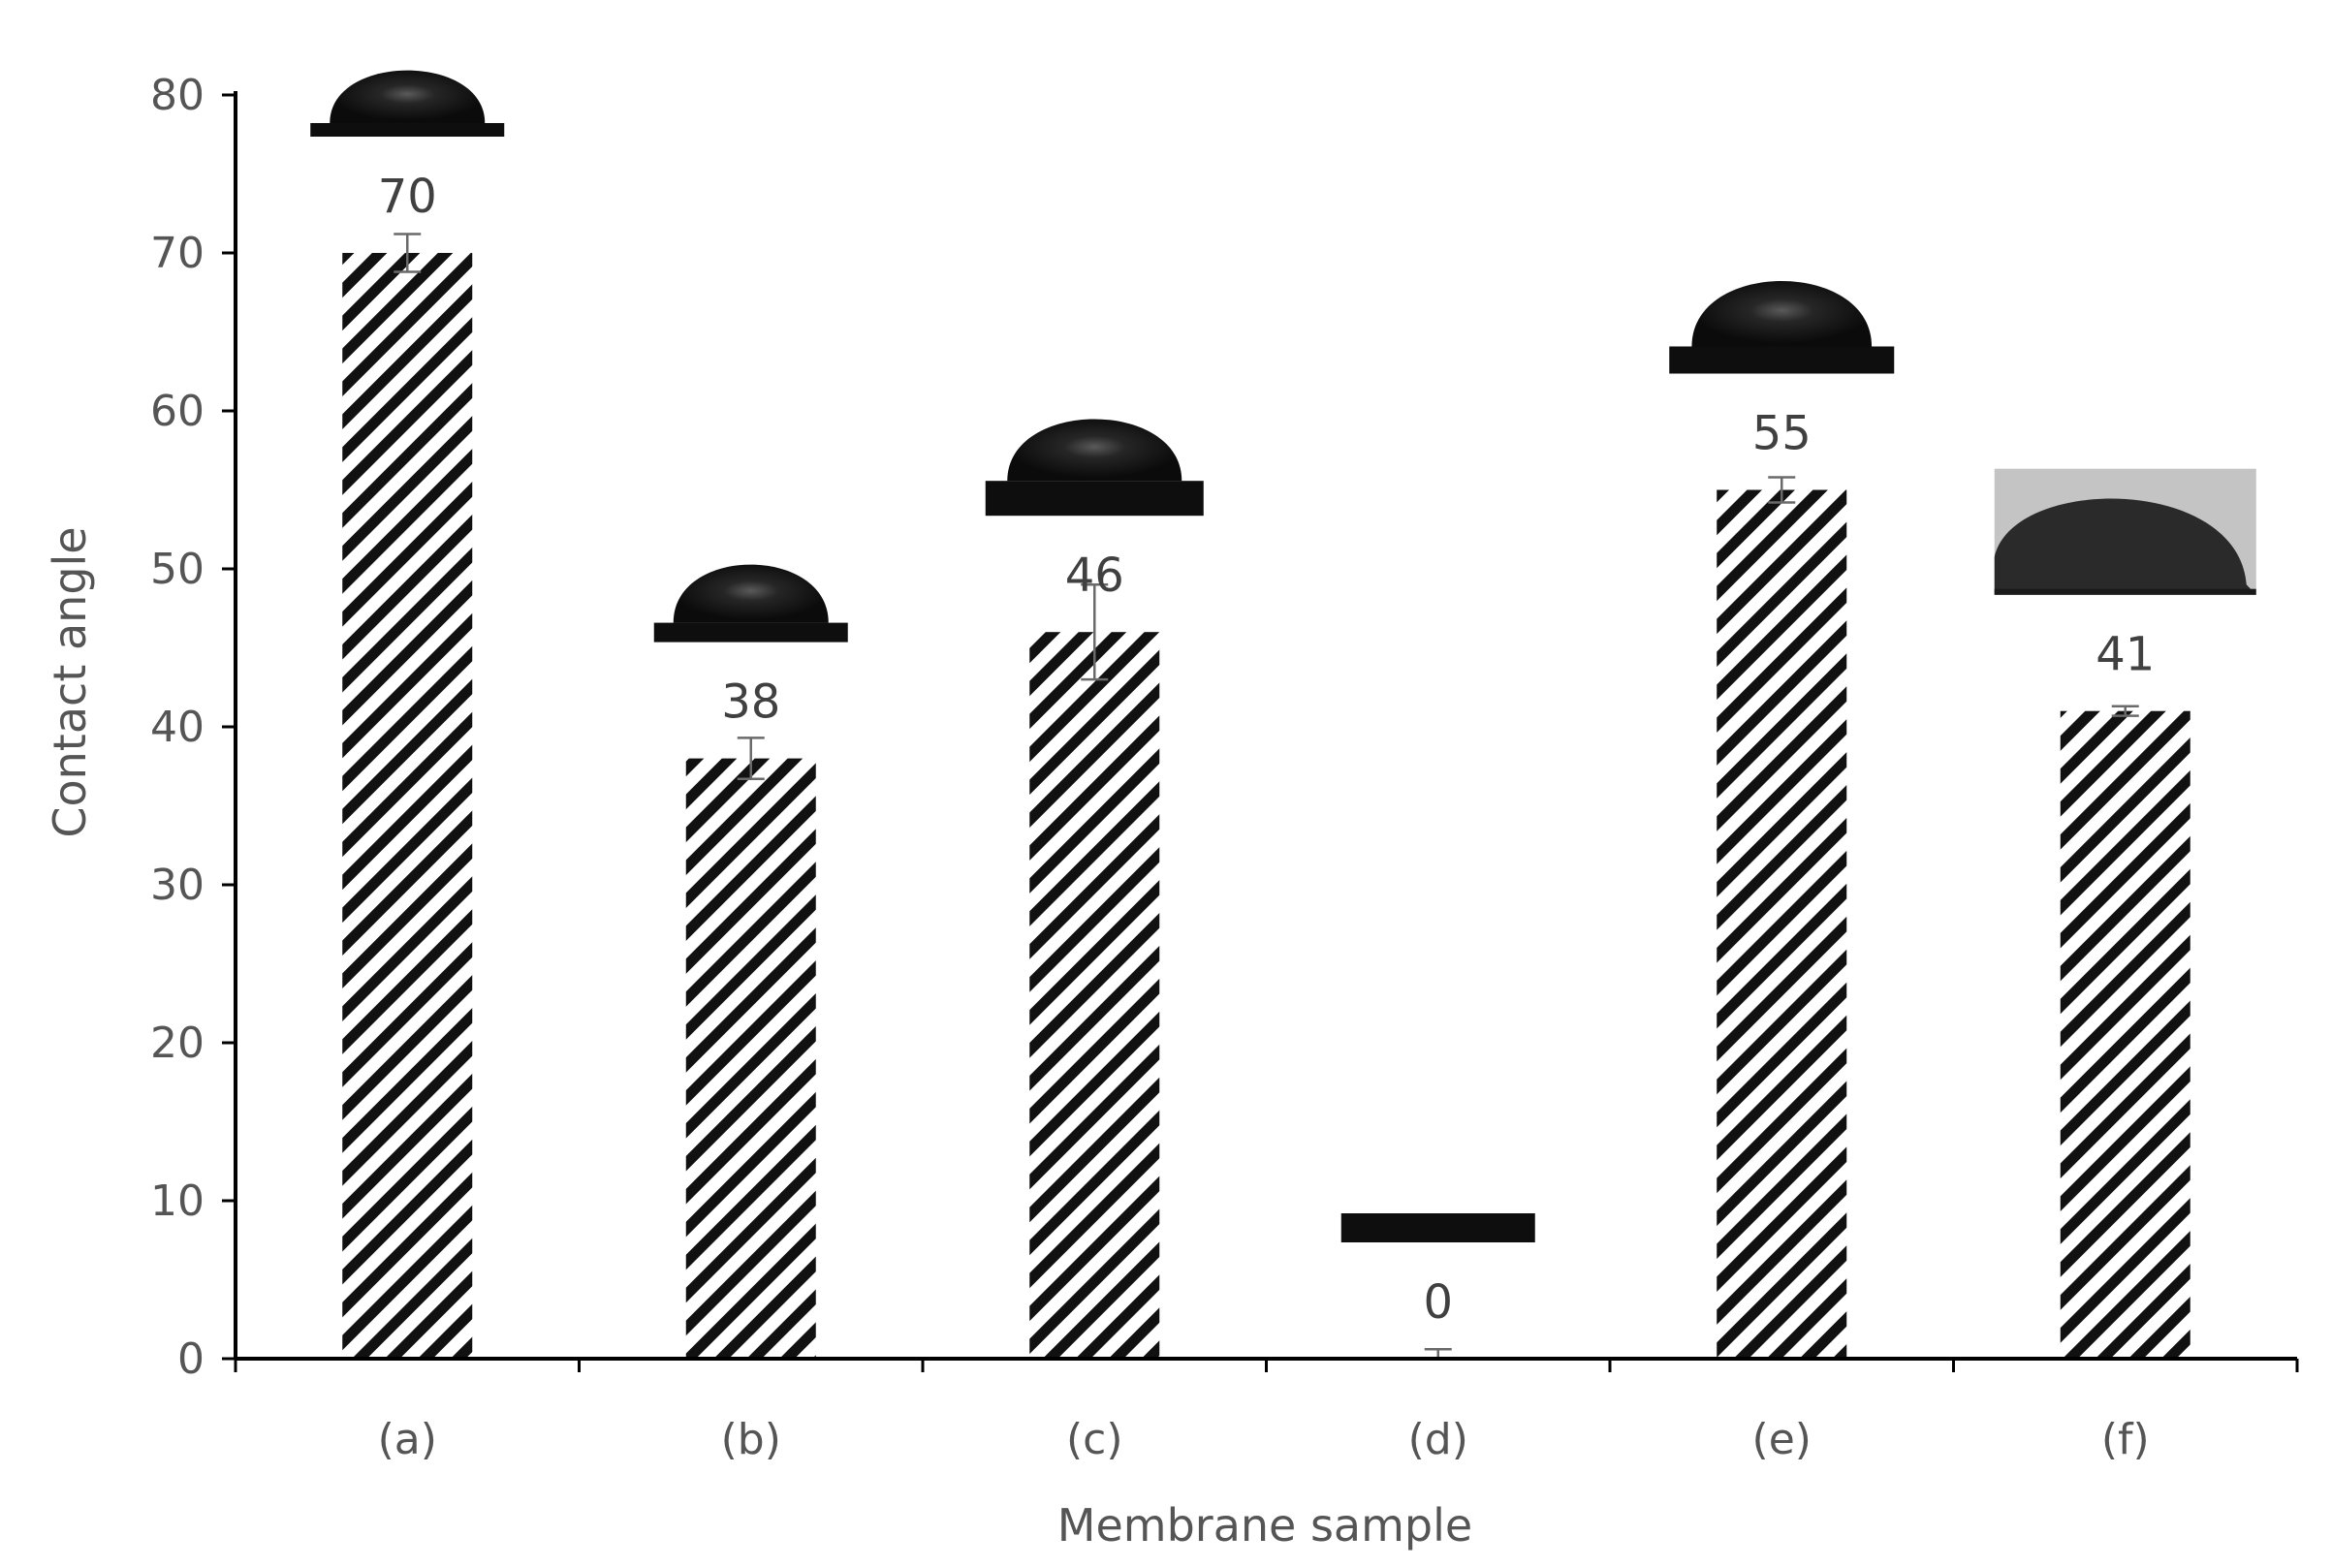 The image size is (2332, 1568). I want to click on category-label-2: (c), so click(1094, 1440).